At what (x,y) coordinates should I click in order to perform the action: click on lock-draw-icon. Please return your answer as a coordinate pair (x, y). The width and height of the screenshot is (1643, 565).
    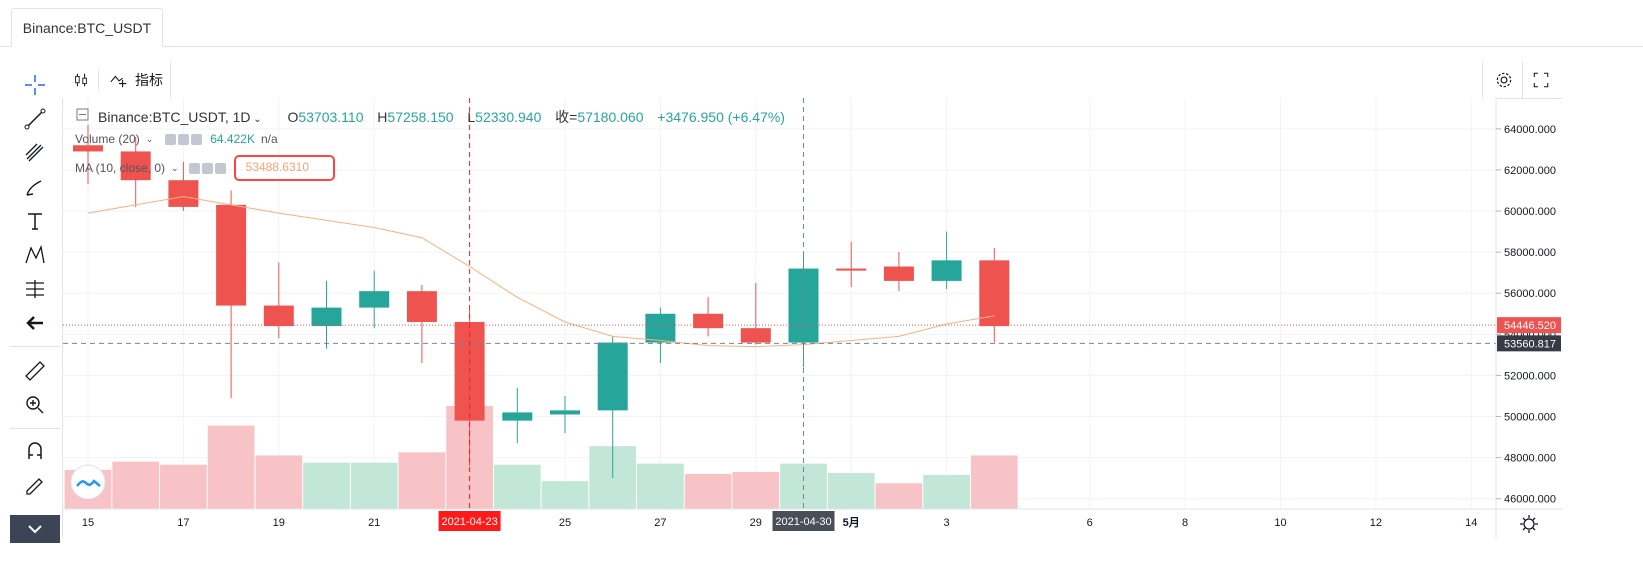
    Looking at the image, I should click on (35, 485).